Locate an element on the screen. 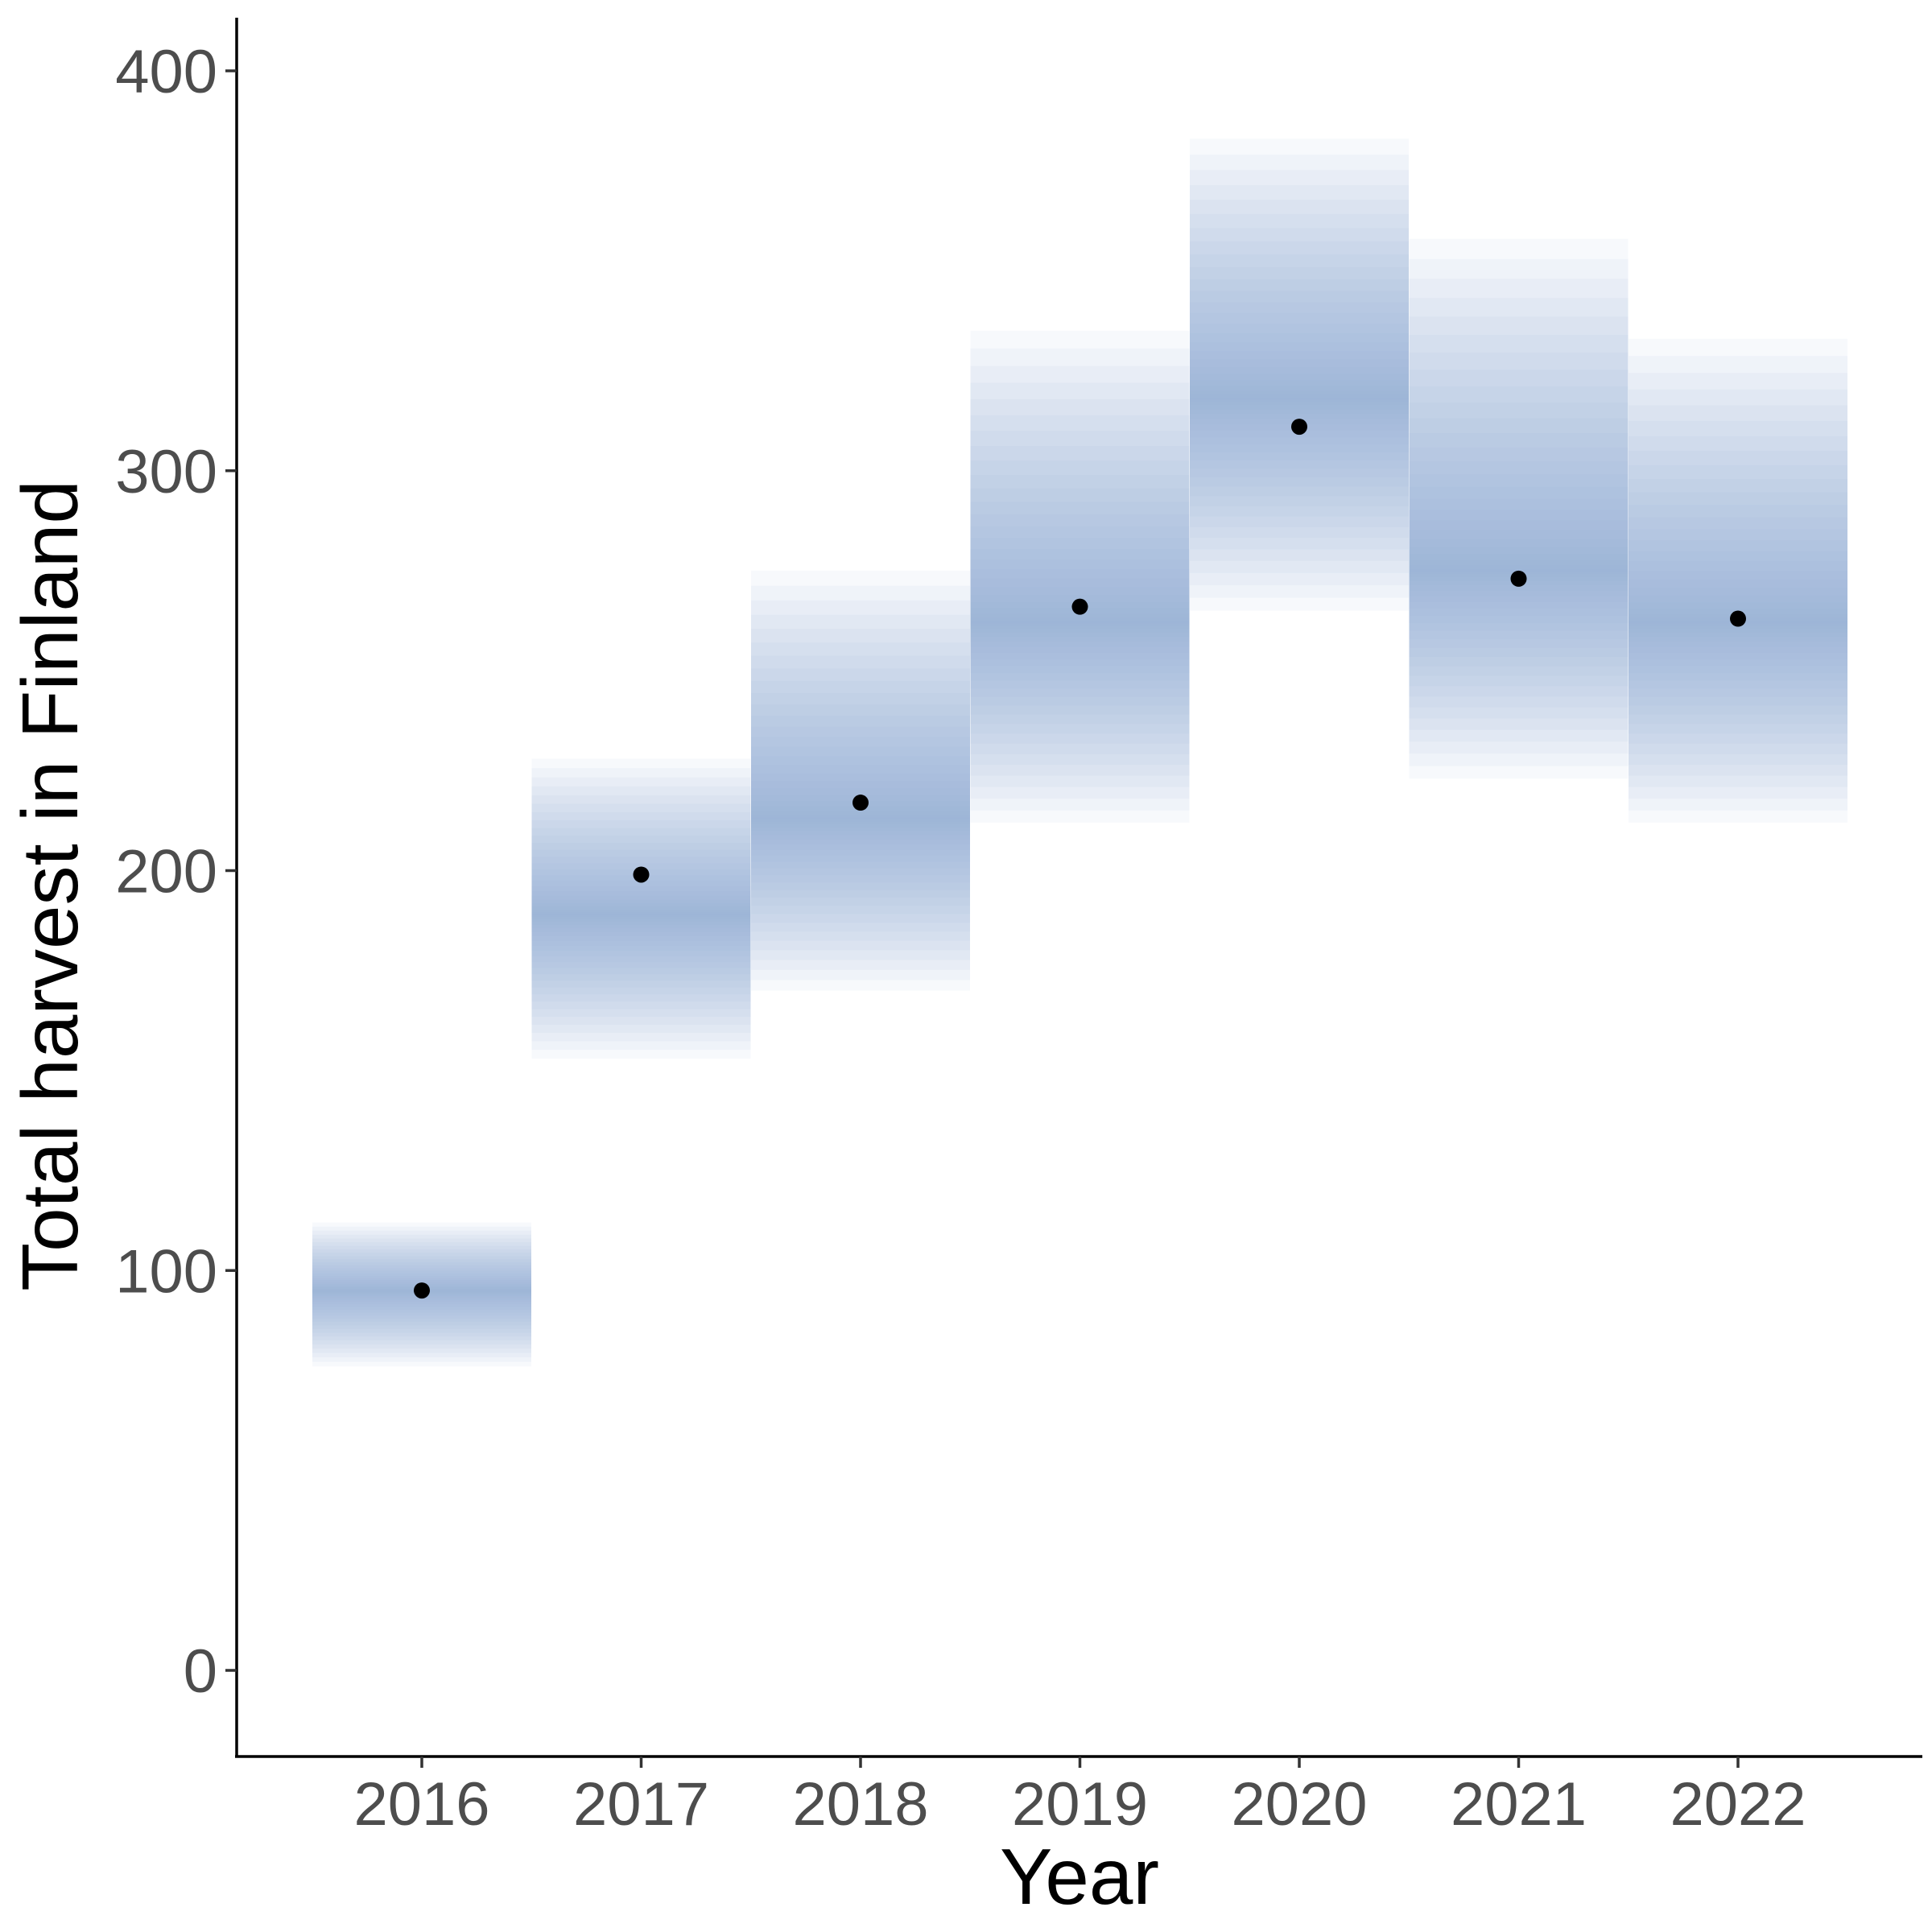  point-2019 is located at coordinates (1079, 606).